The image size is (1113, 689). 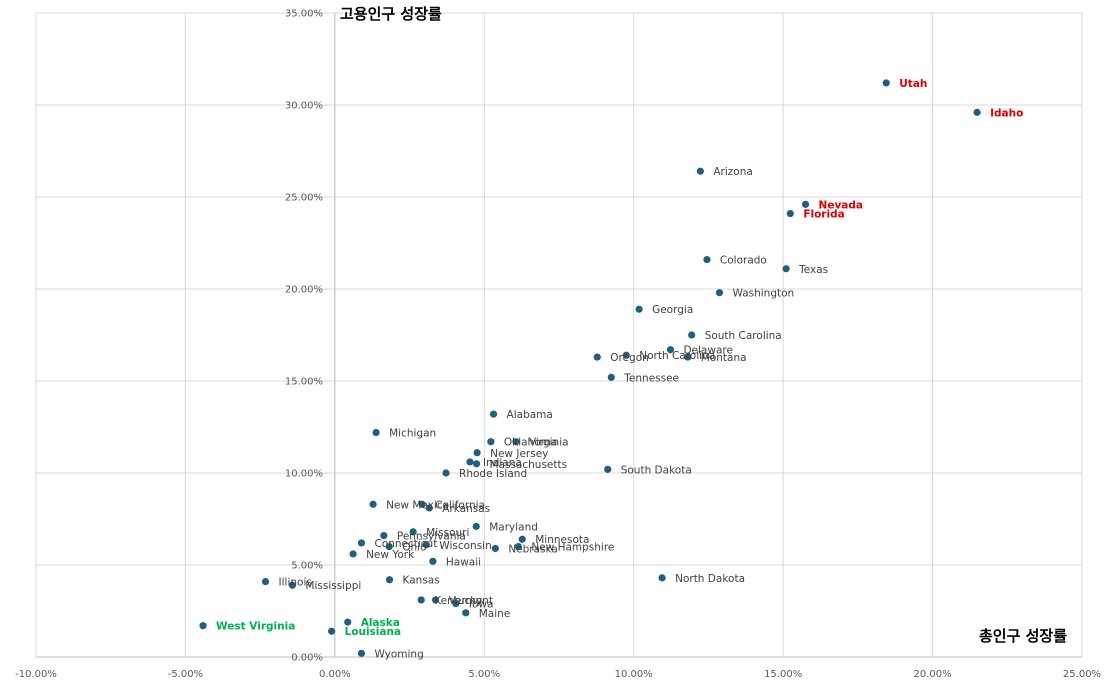 What do you see at coordinates (724, 358) in the screenshot?
I see `label-montana: Montana` at bounding box center [724, 358].